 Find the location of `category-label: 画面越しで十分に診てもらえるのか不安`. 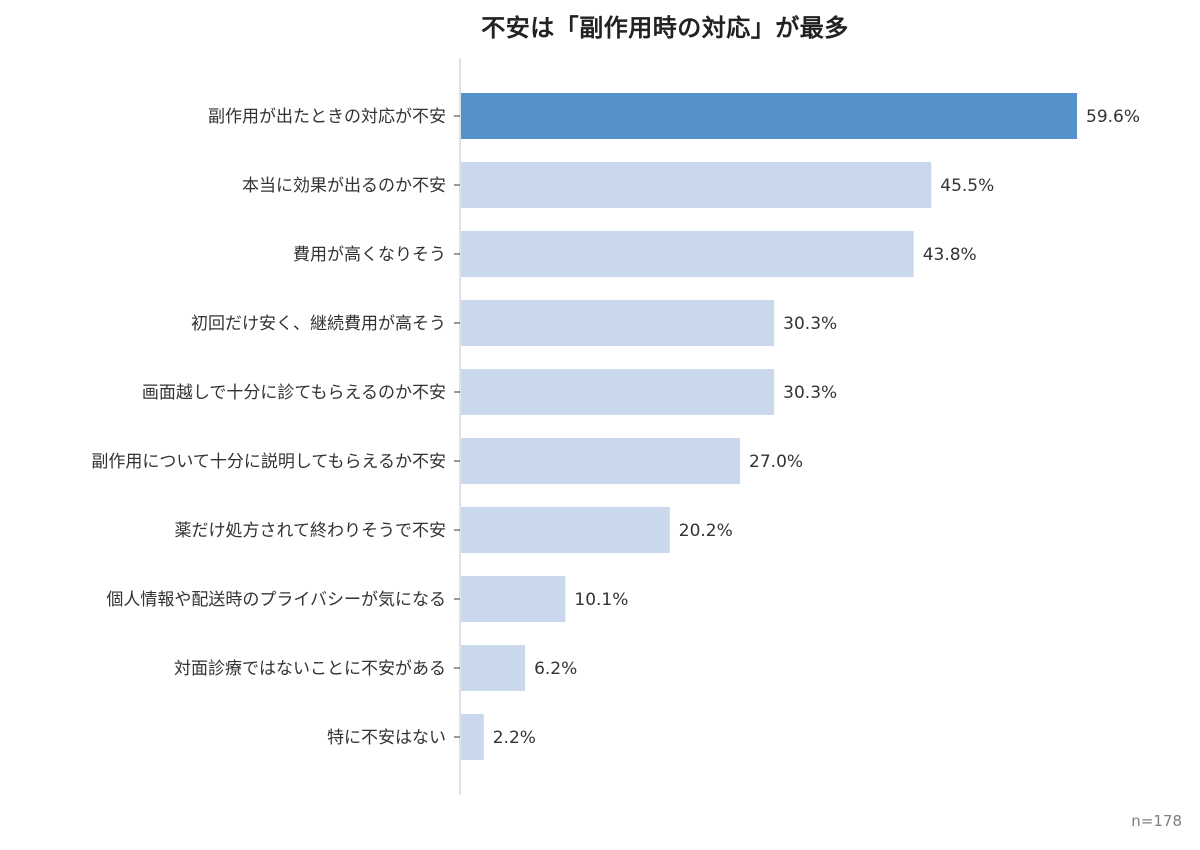

category-label: 画面越しで十分に診てもらえるのか不安 is located at coordinates (294, 393).